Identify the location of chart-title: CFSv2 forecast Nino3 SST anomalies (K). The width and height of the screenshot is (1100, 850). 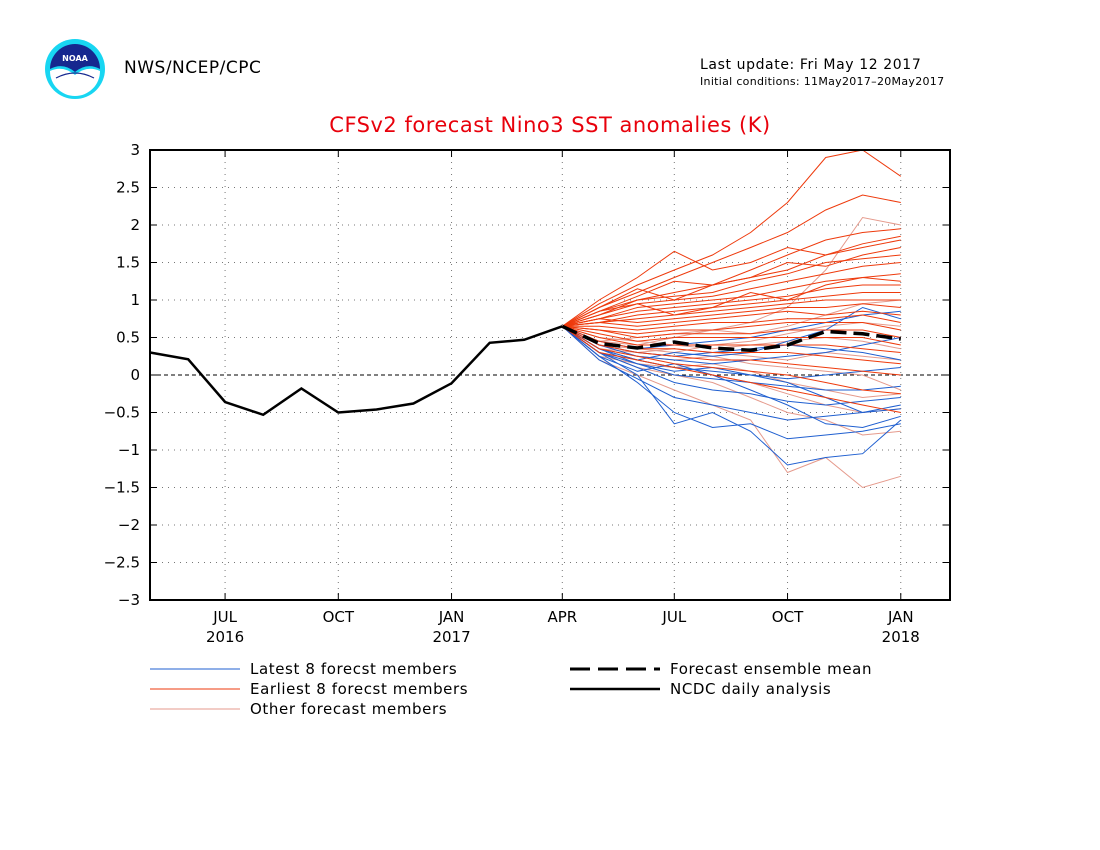
(550, 125).